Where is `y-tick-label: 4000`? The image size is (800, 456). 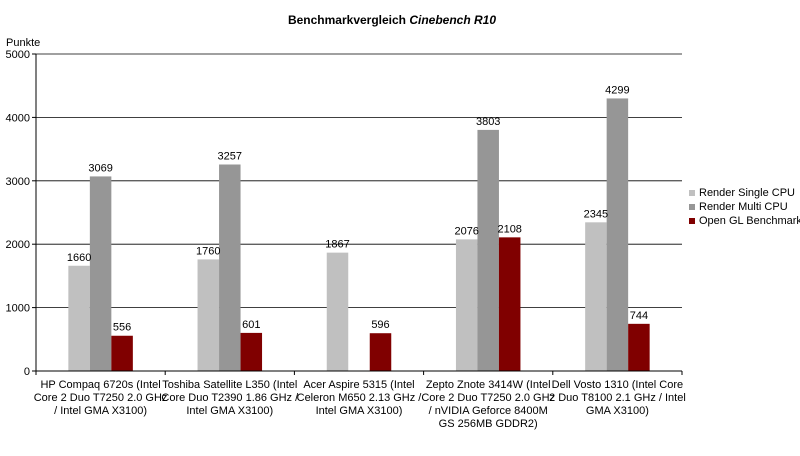 y-tick-label: 4000 is located at coordinates (18, 118).